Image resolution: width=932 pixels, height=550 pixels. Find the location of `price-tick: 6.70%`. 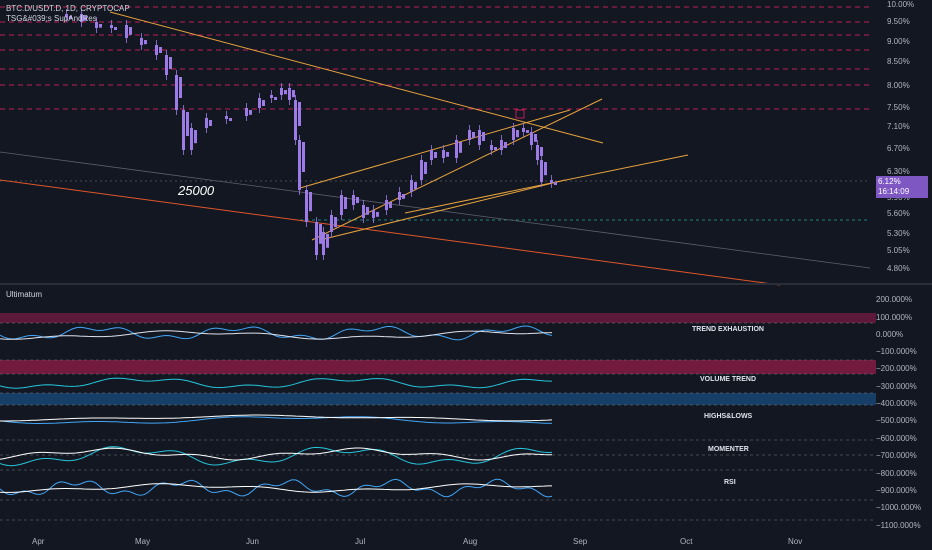

price-tick: 6.70% is located at coordinates (898, 148).